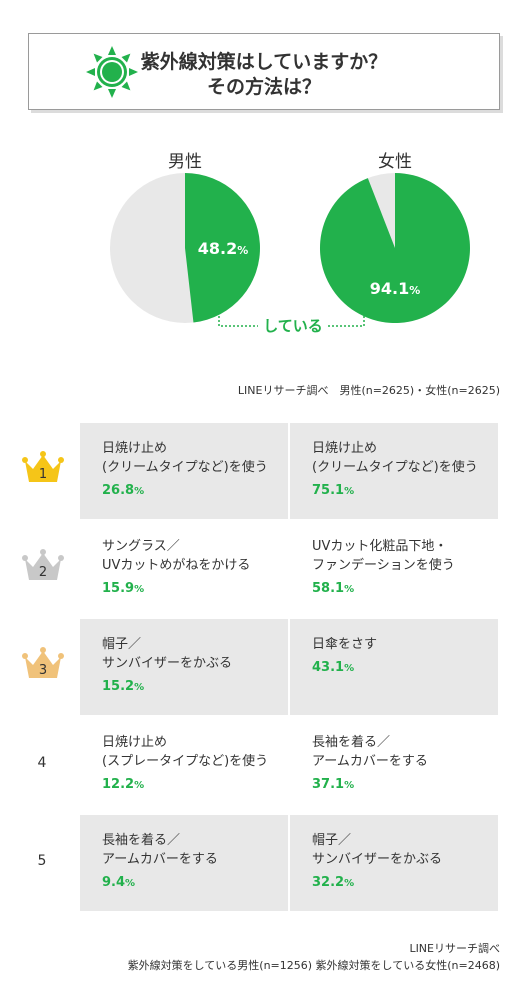 The width and height of the screenshot is (530, 995). I want to click on page-title: 紫外線対策はしていますか？ その方法は？, so click(264, 75).